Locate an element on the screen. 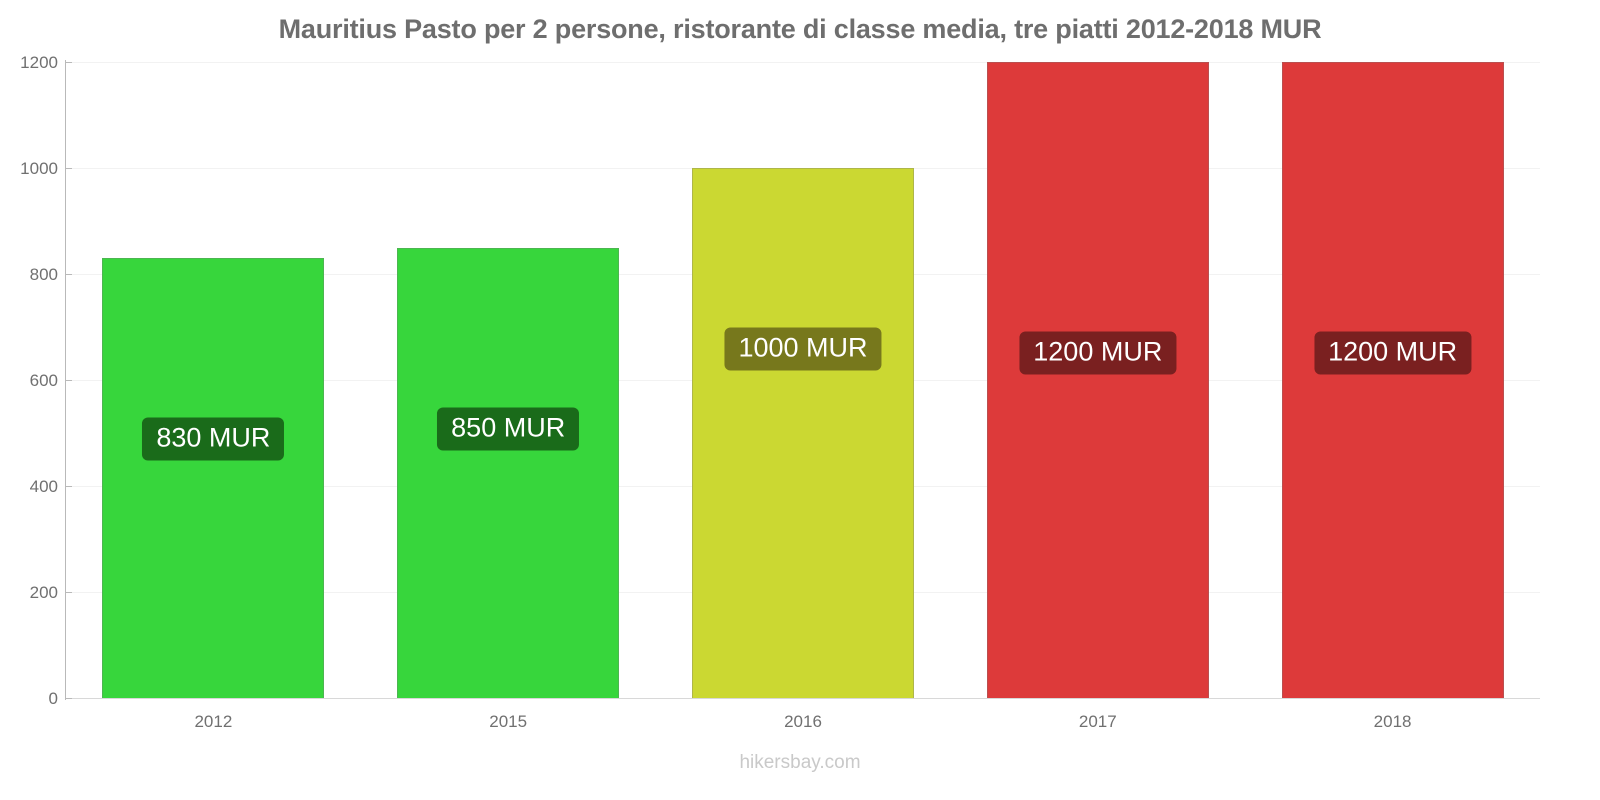  bar-2018 is located at coordinates (1393, 380).